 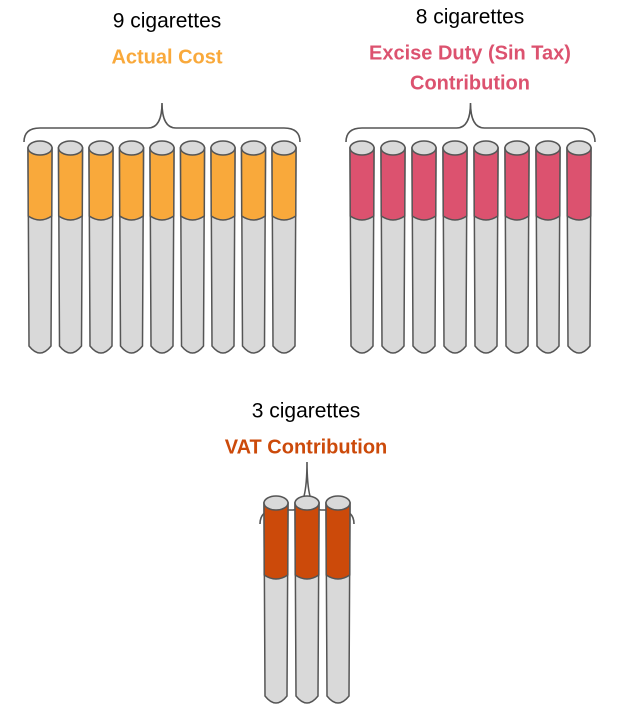 I want to click on group-label: Excise Duty (Sin Tax), so click(x=470, y=53).